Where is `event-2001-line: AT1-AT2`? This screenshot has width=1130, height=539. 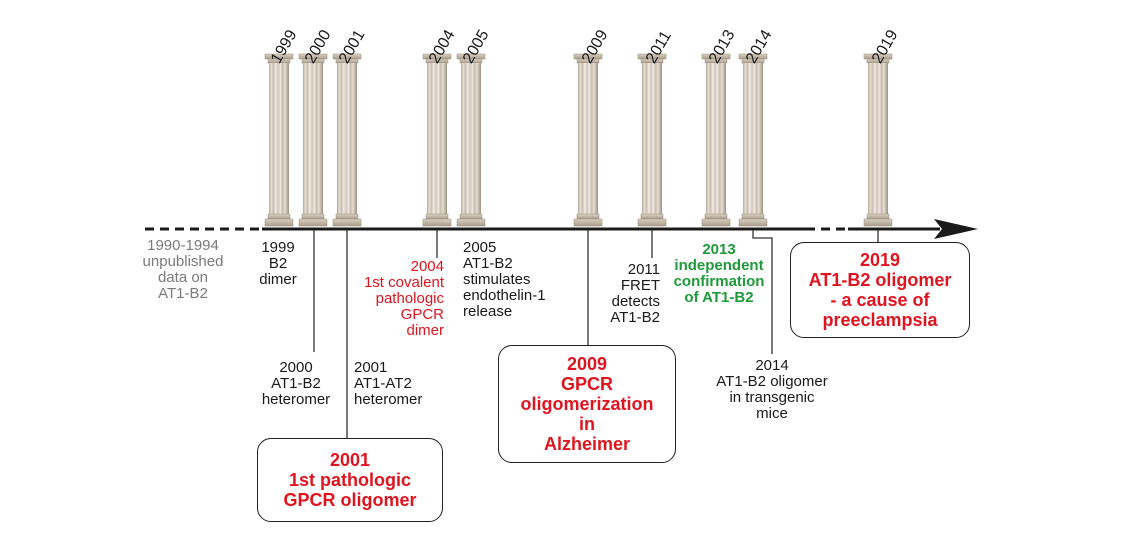 event-2001-line: AT1-AT2 is located at coordinates (383, 383).